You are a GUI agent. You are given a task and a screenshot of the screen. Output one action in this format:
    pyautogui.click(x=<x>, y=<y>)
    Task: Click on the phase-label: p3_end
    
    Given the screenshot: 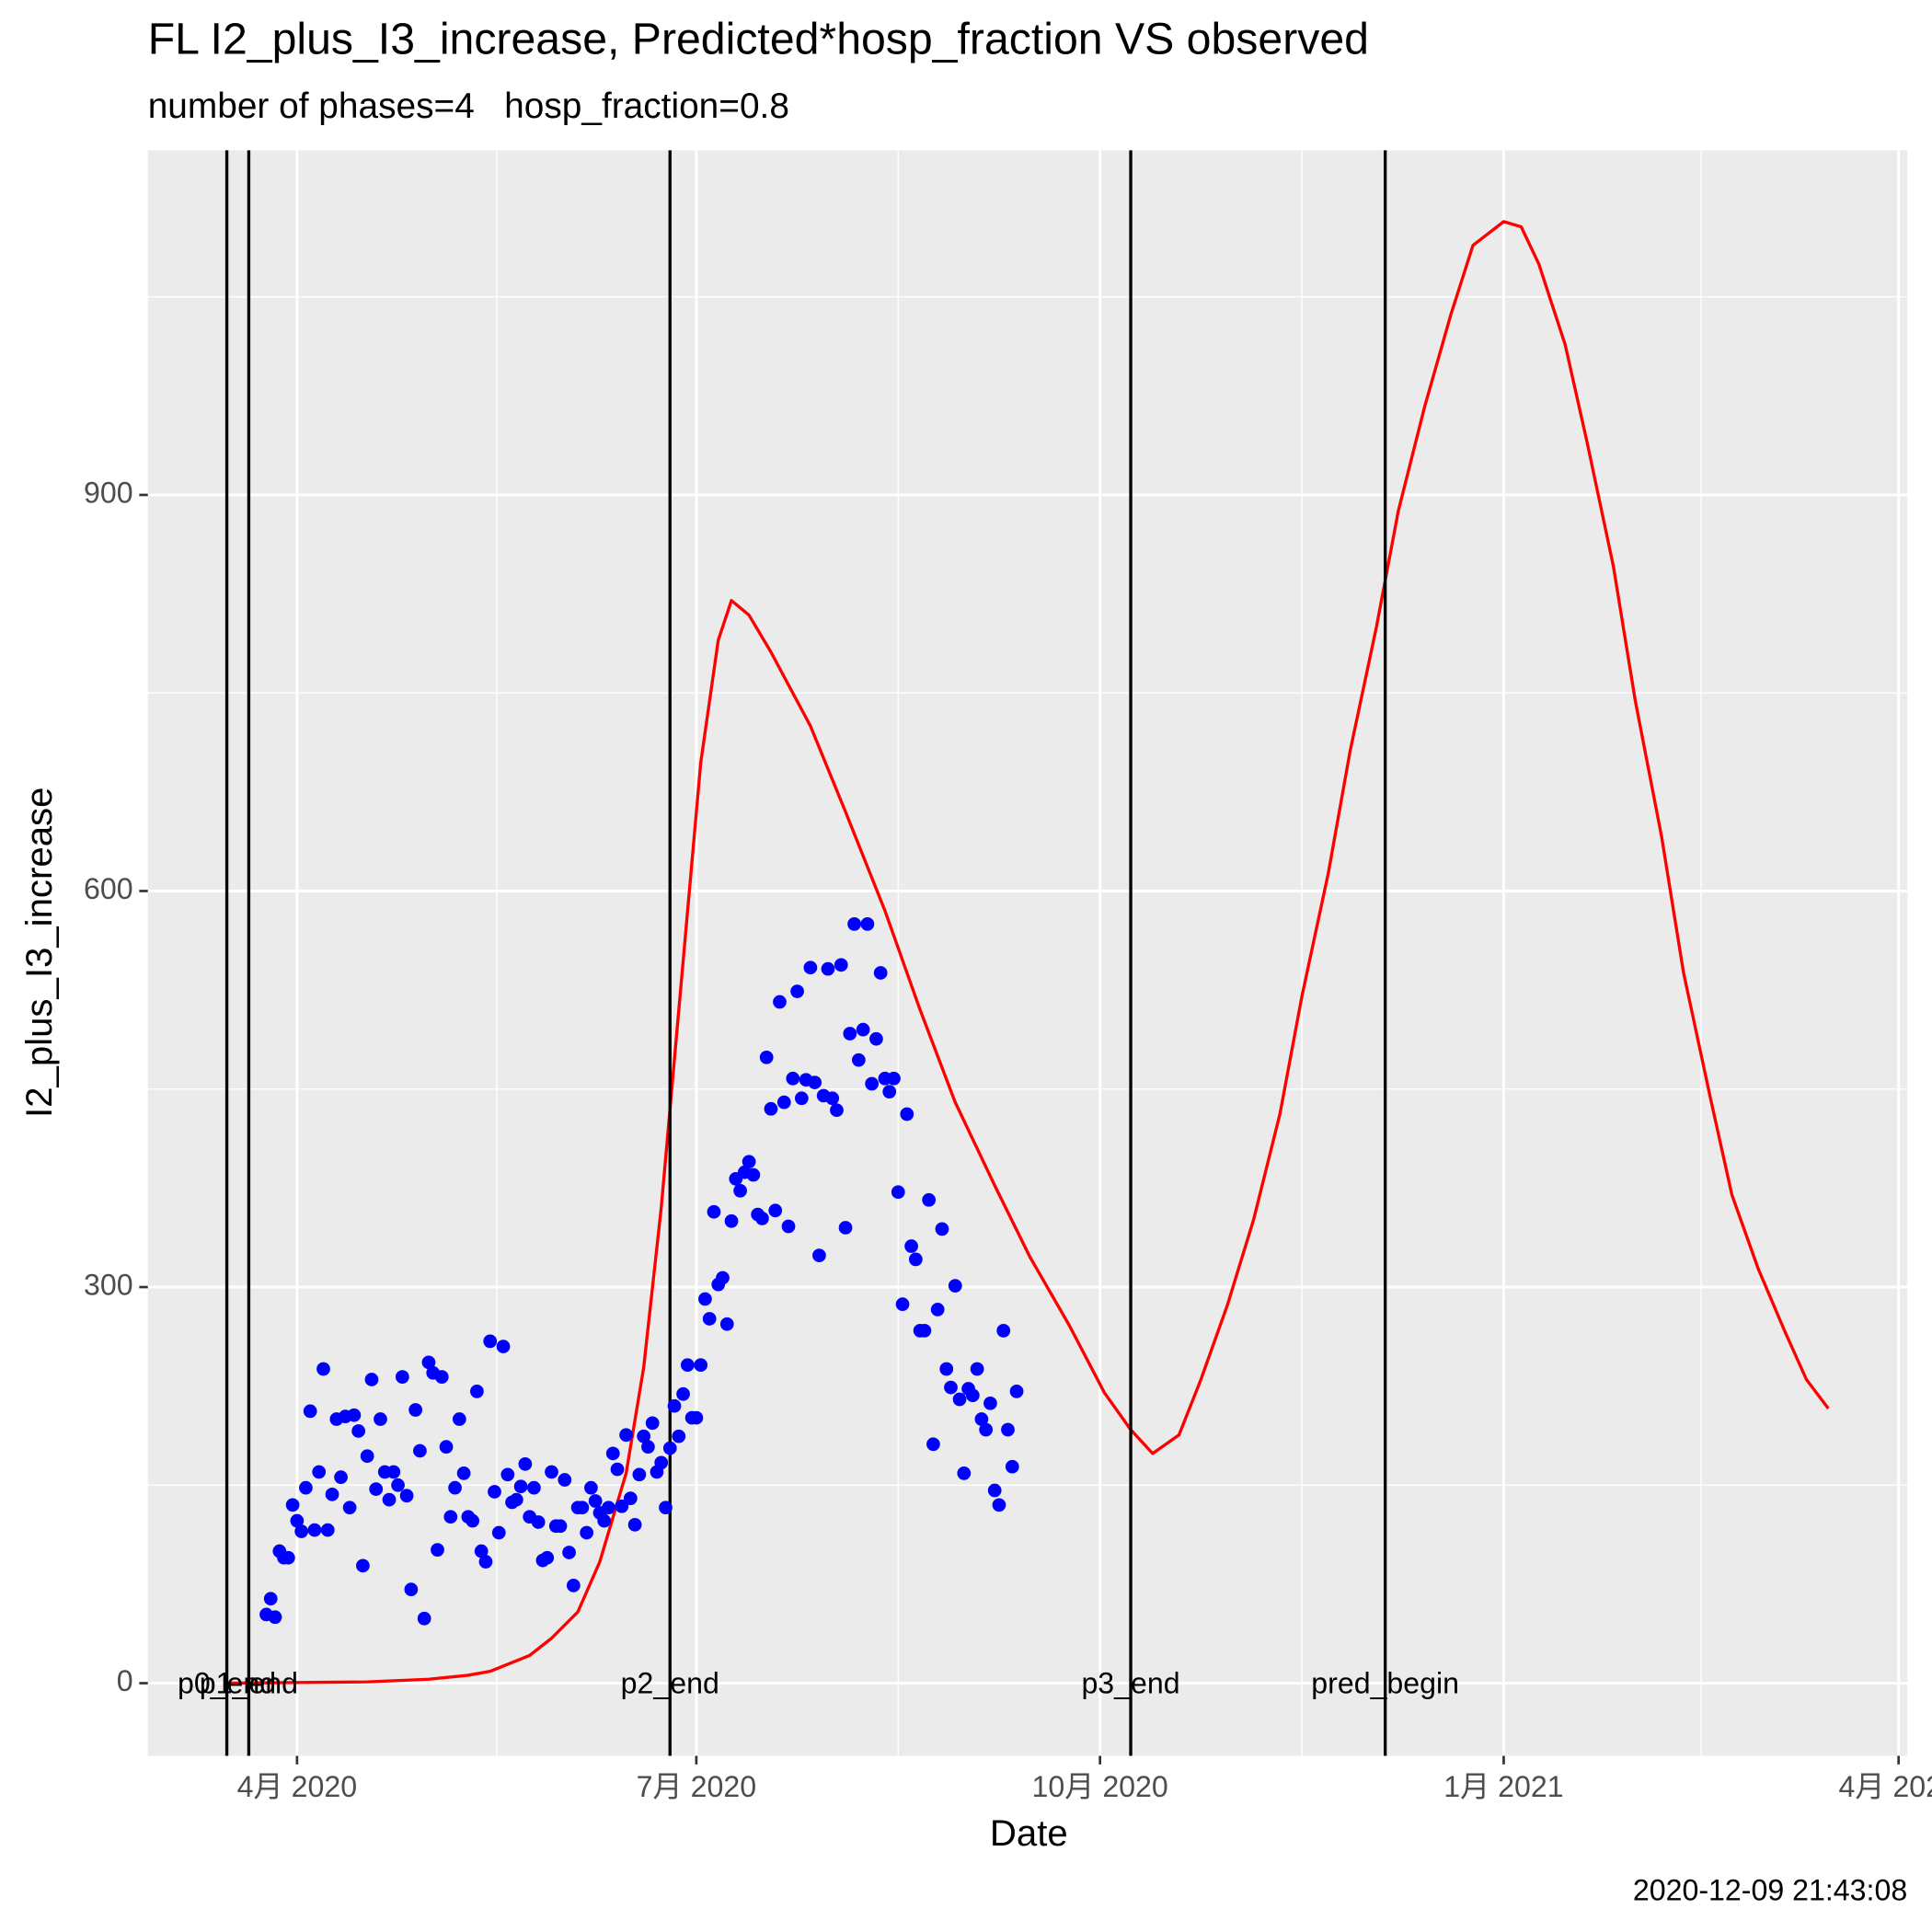 What is the action you would take?
    pyautogui.click(x=1130, y=1683)
    